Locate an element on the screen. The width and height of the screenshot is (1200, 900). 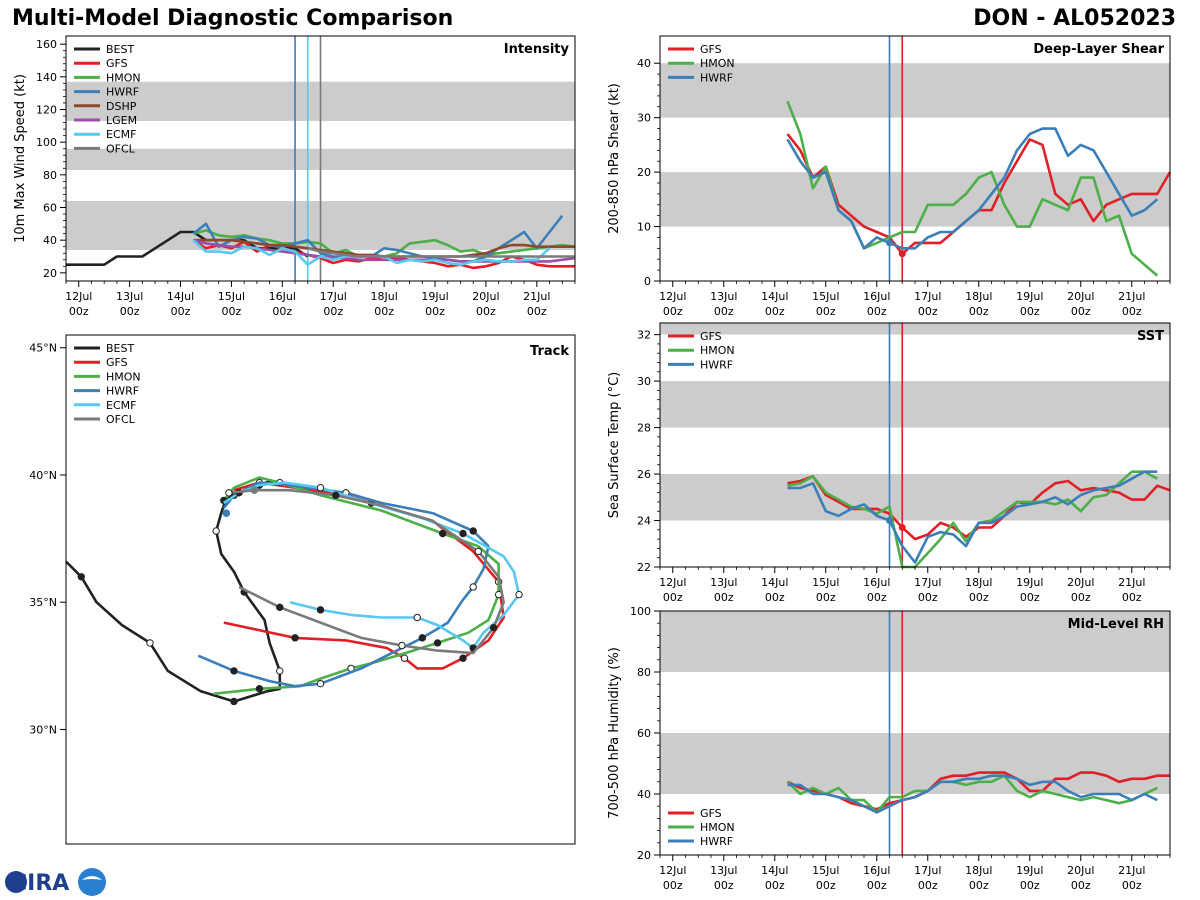
track-line-hwrf is located at coordinates (343, 584).